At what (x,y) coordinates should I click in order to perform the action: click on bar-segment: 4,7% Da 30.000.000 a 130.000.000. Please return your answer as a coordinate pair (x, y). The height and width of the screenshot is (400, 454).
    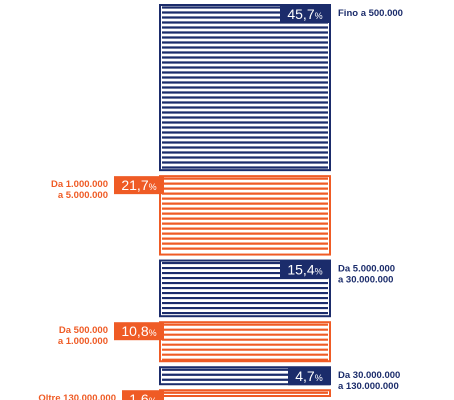
    Looking at the image, I should click on (279, 379).